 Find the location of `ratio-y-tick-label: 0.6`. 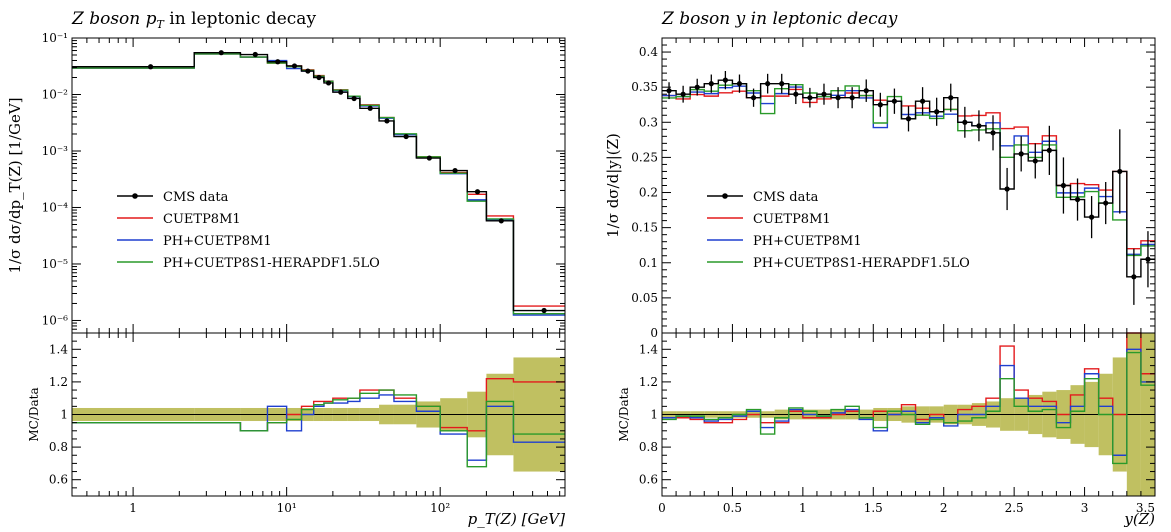

ratio-y-tick-label: 0.6 is located at coordinates (648, 480).